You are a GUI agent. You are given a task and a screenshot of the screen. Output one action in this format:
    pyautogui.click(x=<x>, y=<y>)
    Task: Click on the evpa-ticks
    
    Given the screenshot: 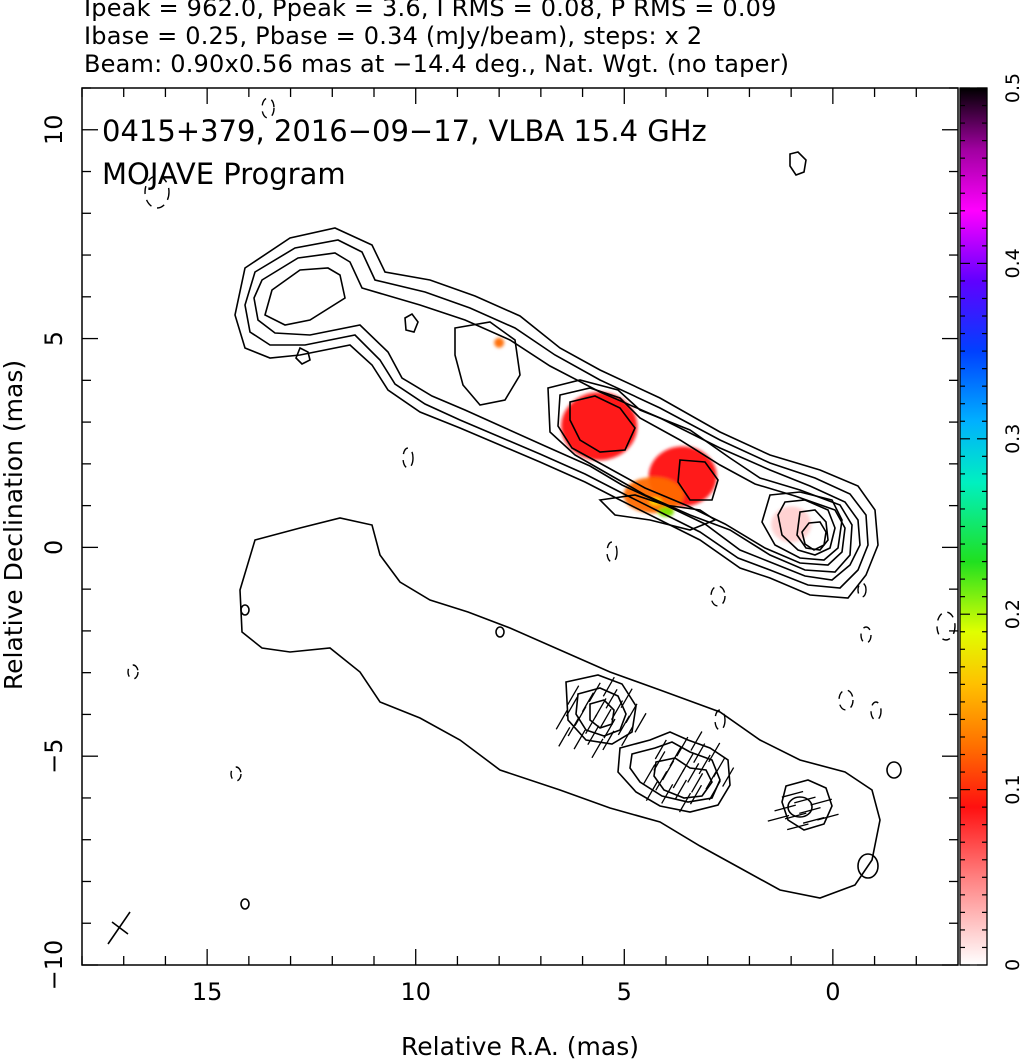 What is the action you would take?
    pyautogui.click(x=697, y=753)
    